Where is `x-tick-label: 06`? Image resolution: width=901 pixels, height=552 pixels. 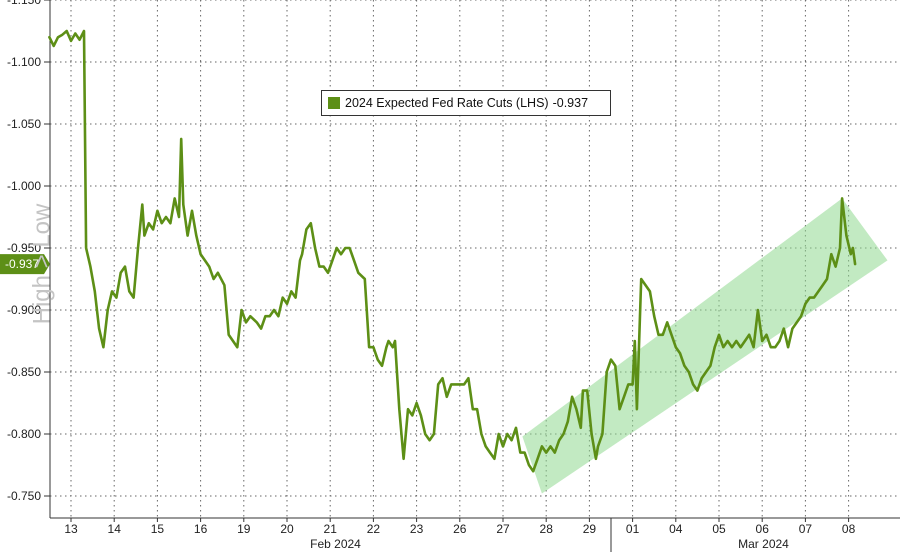 x-tick-label: 06 is located at coordinates (763, 529).